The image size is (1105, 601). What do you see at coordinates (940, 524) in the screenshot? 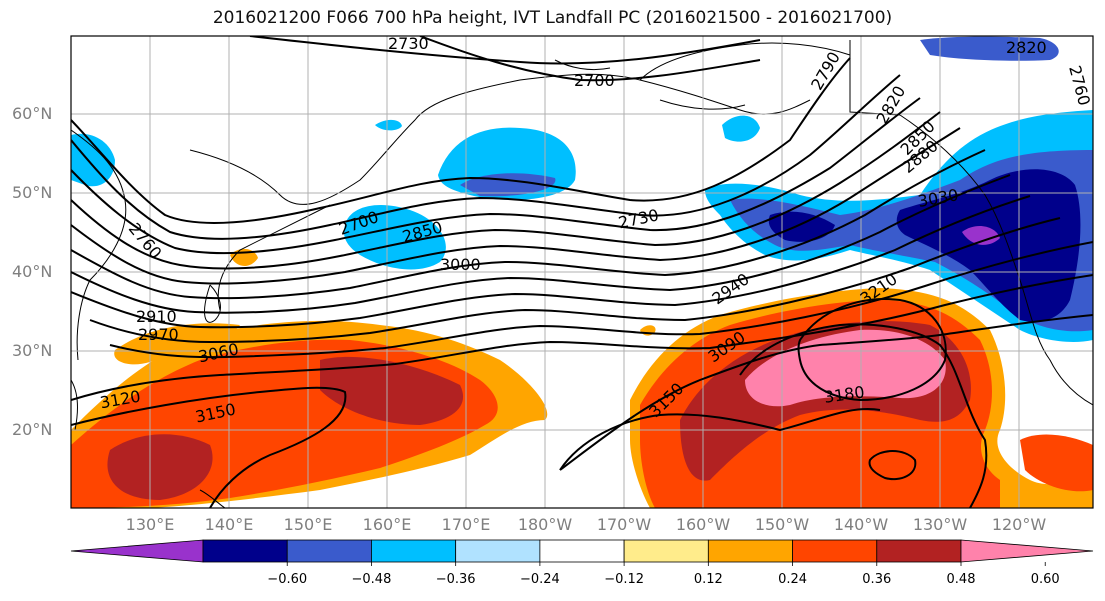
I see `lon-label: 130°W` at bounding box center [940, 524].